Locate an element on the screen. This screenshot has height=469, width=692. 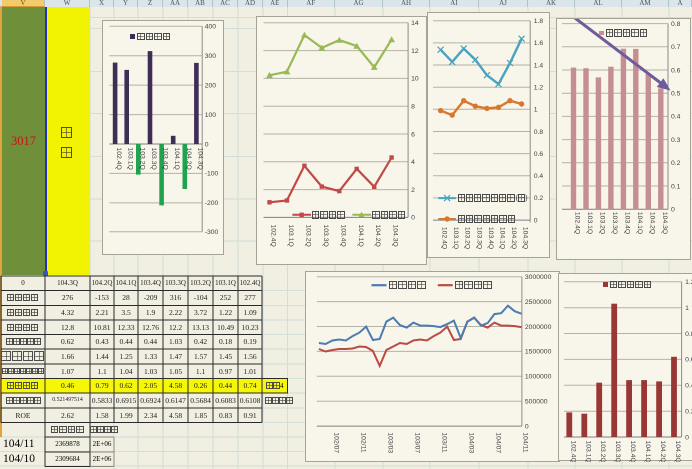
svg-text: 102/11 is located at coordinates (362, 442).